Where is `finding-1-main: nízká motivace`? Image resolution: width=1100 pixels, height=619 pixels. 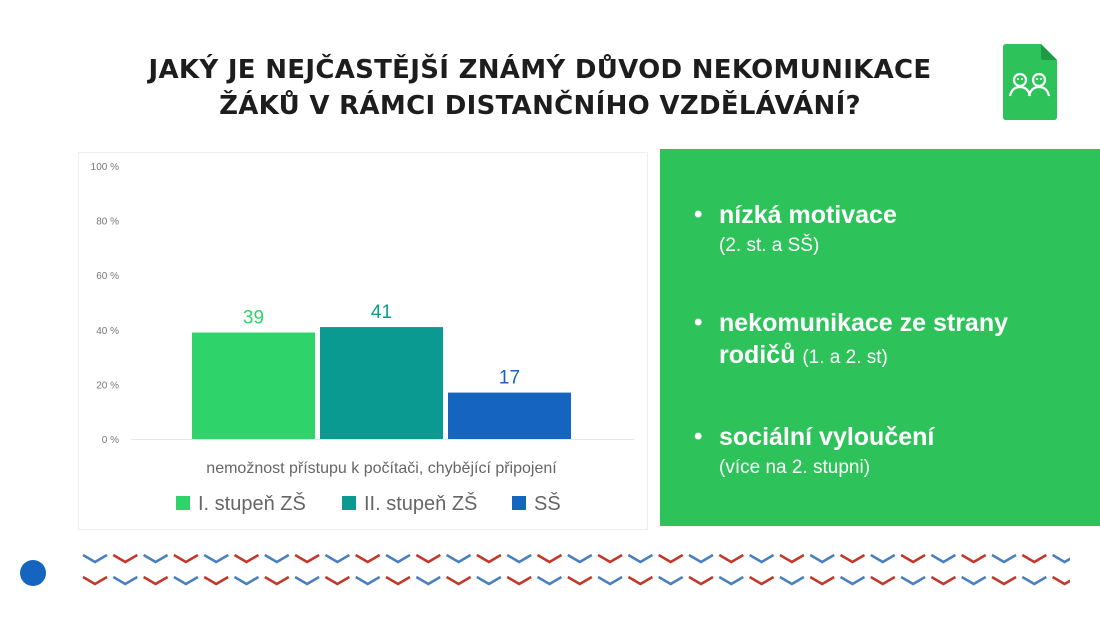
finding-1-main: nízká motivace is located at coordinates (808, 215).